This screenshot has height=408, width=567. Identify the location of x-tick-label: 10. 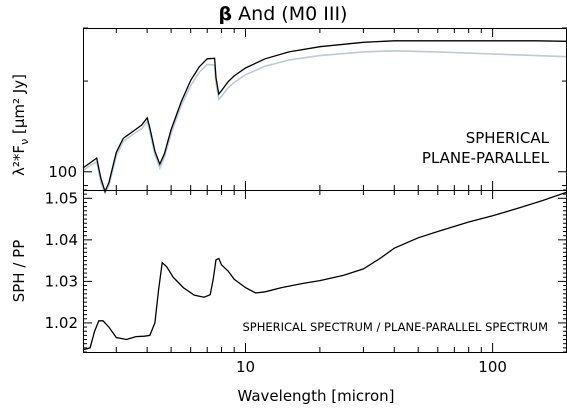
(245, 367).